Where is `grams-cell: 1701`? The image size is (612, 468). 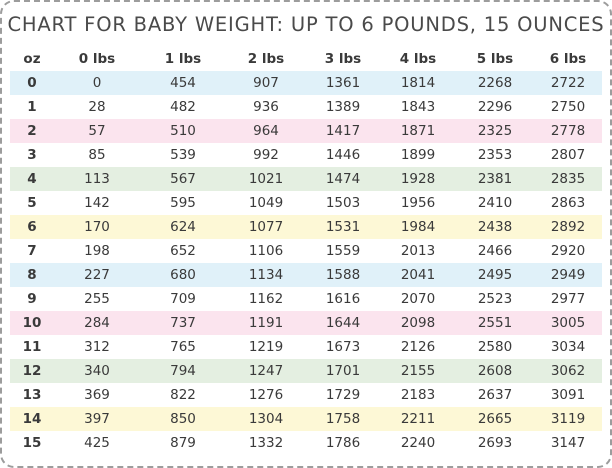
grams-cell: 1701 is located at coordinates (343, 371).